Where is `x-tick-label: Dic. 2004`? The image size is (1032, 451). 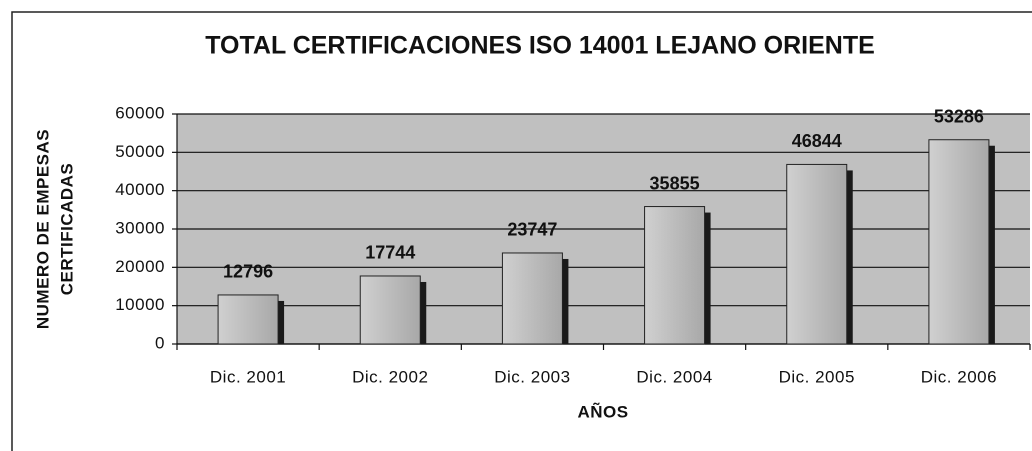
x-tick-label: Dic. 2004 is located at coordinates (674, 376).